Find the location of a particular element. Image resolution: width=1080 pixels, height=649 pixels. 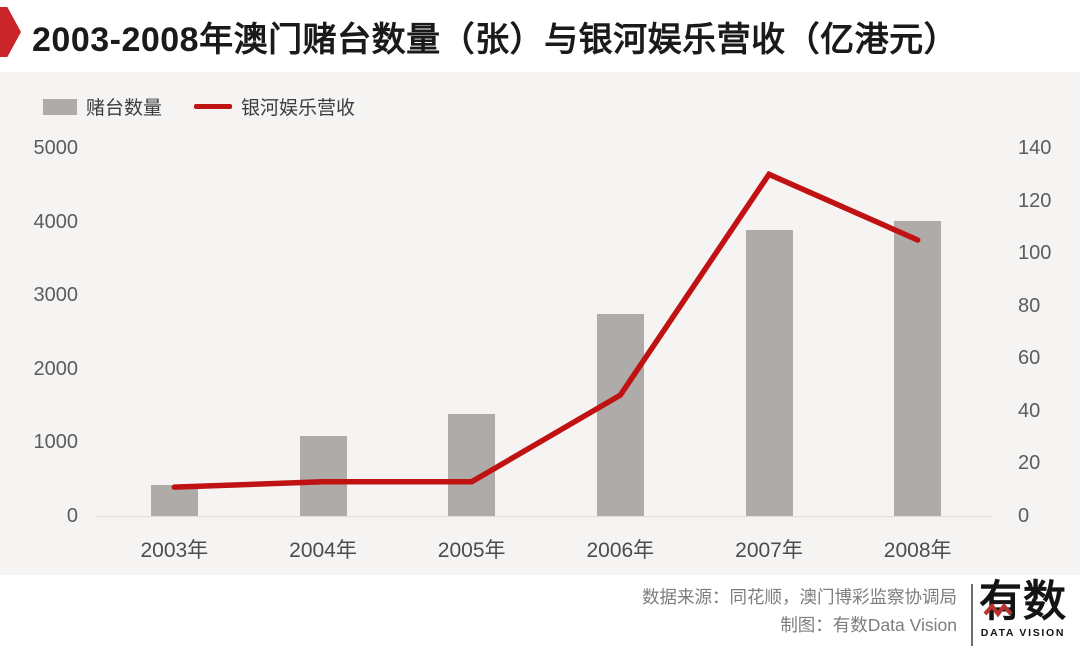

x-tick: 2007年 is located at coordinates (769, 550).